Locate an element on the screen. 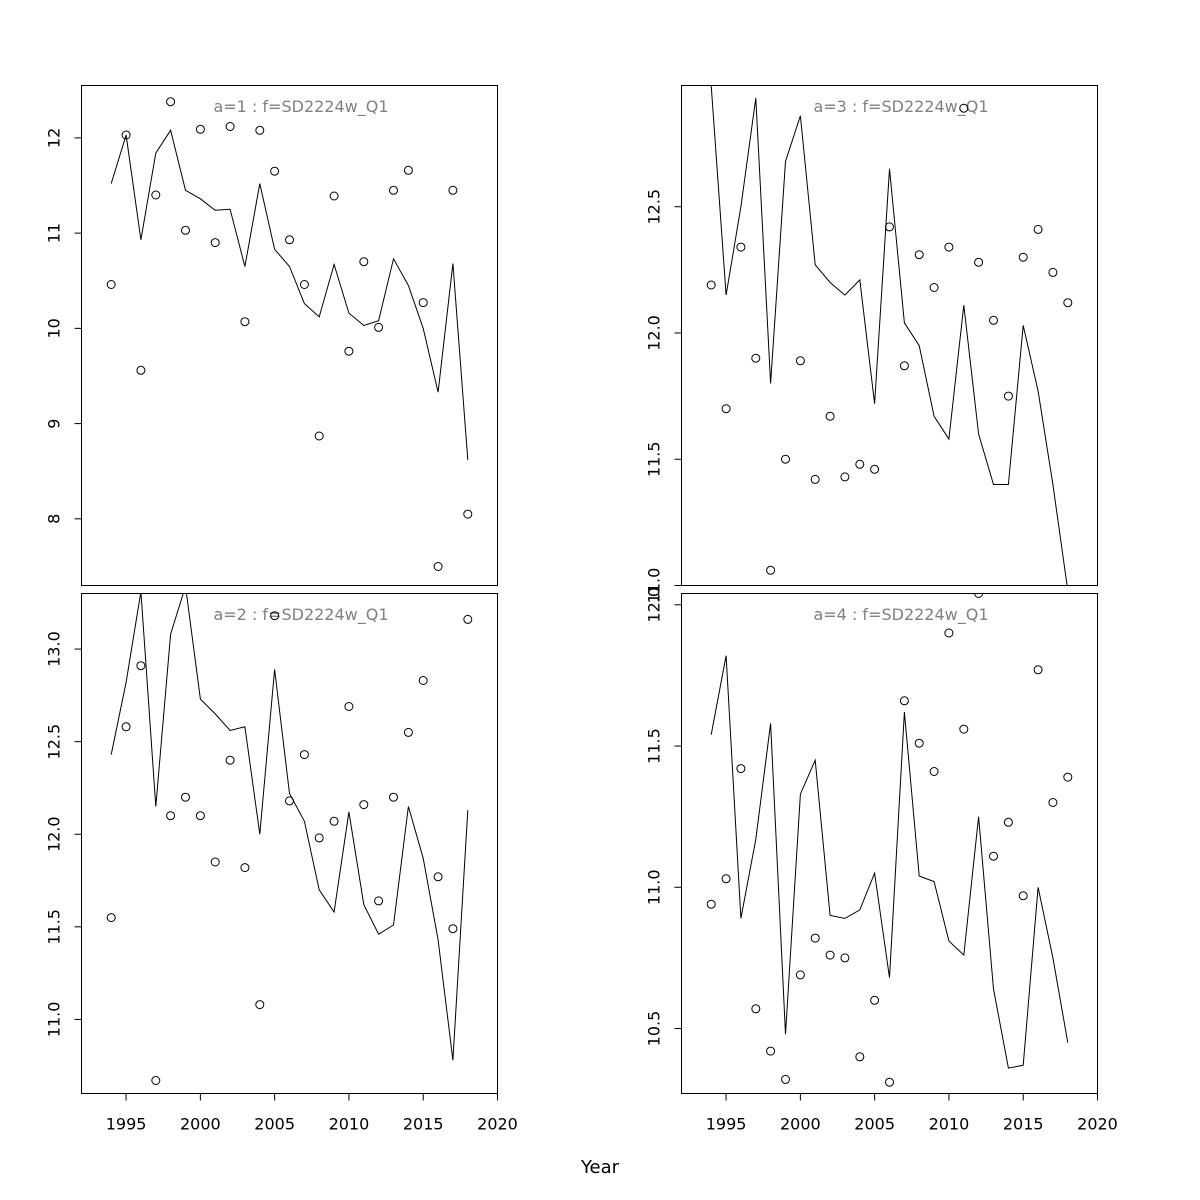  x-tick-label: 2015 is located at coordinates (423, 1124).